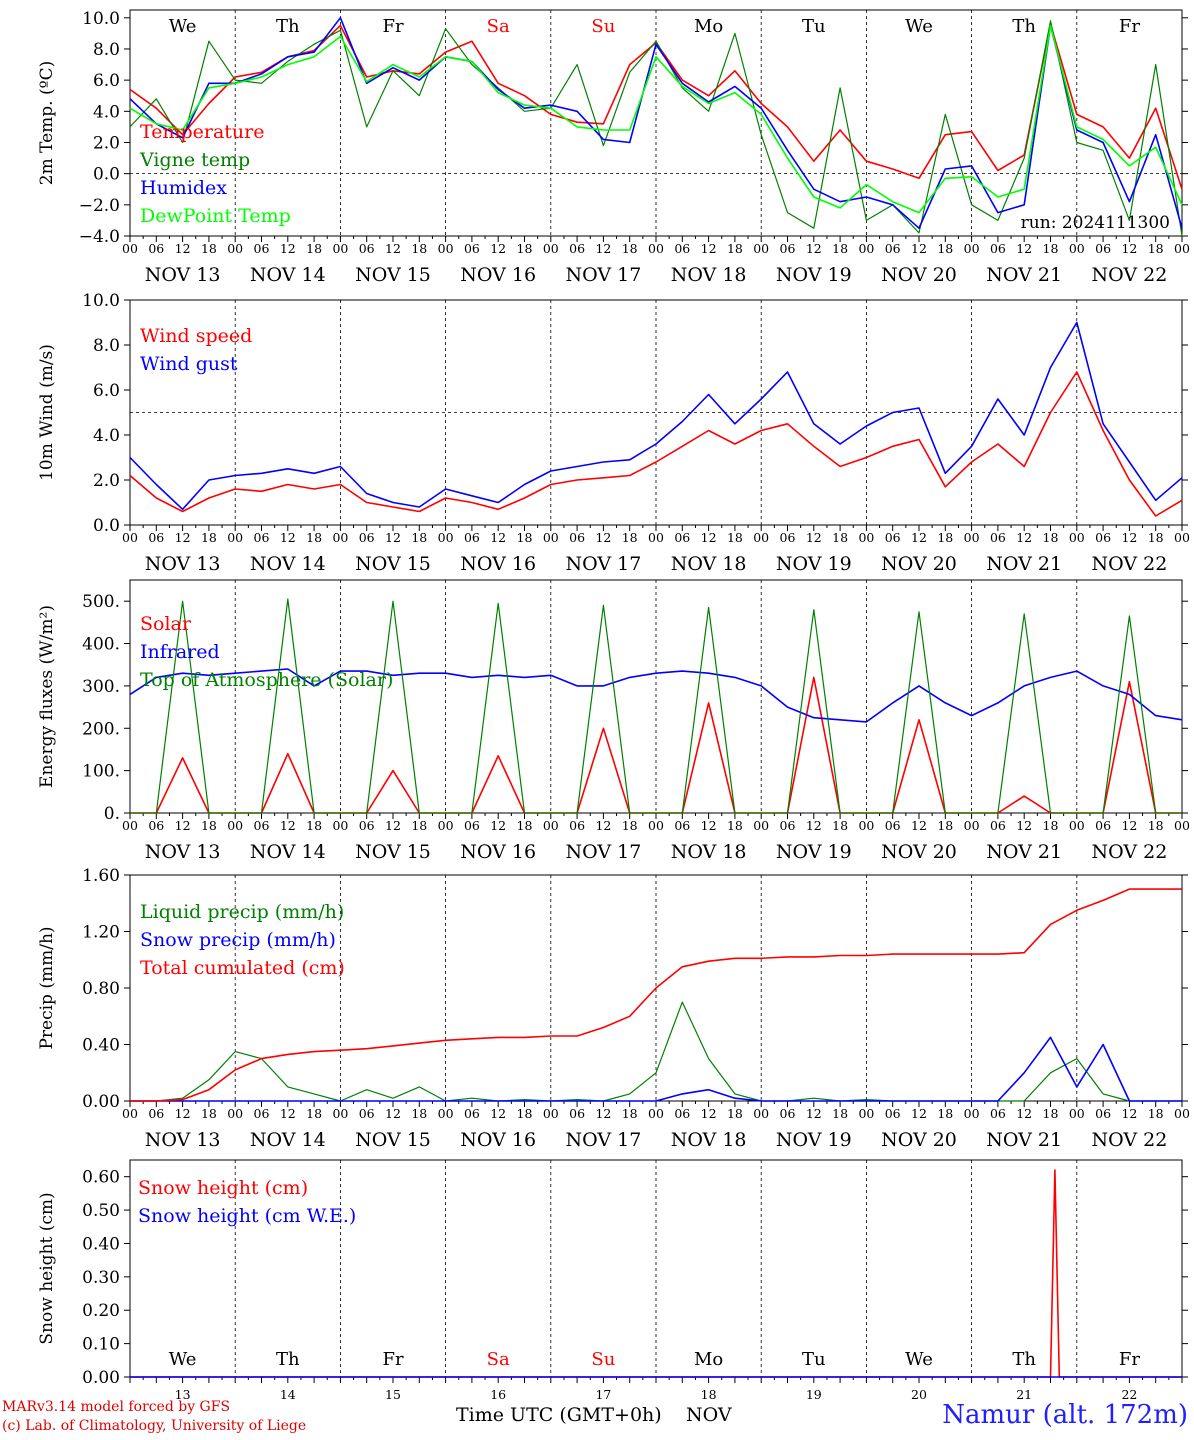 The width and height of the screenshot is (1194, 1440). What do you see at coordinates (603, 275) in the screenshot?
I see `date-label: NOV 17` at bounding box center [603, 275].